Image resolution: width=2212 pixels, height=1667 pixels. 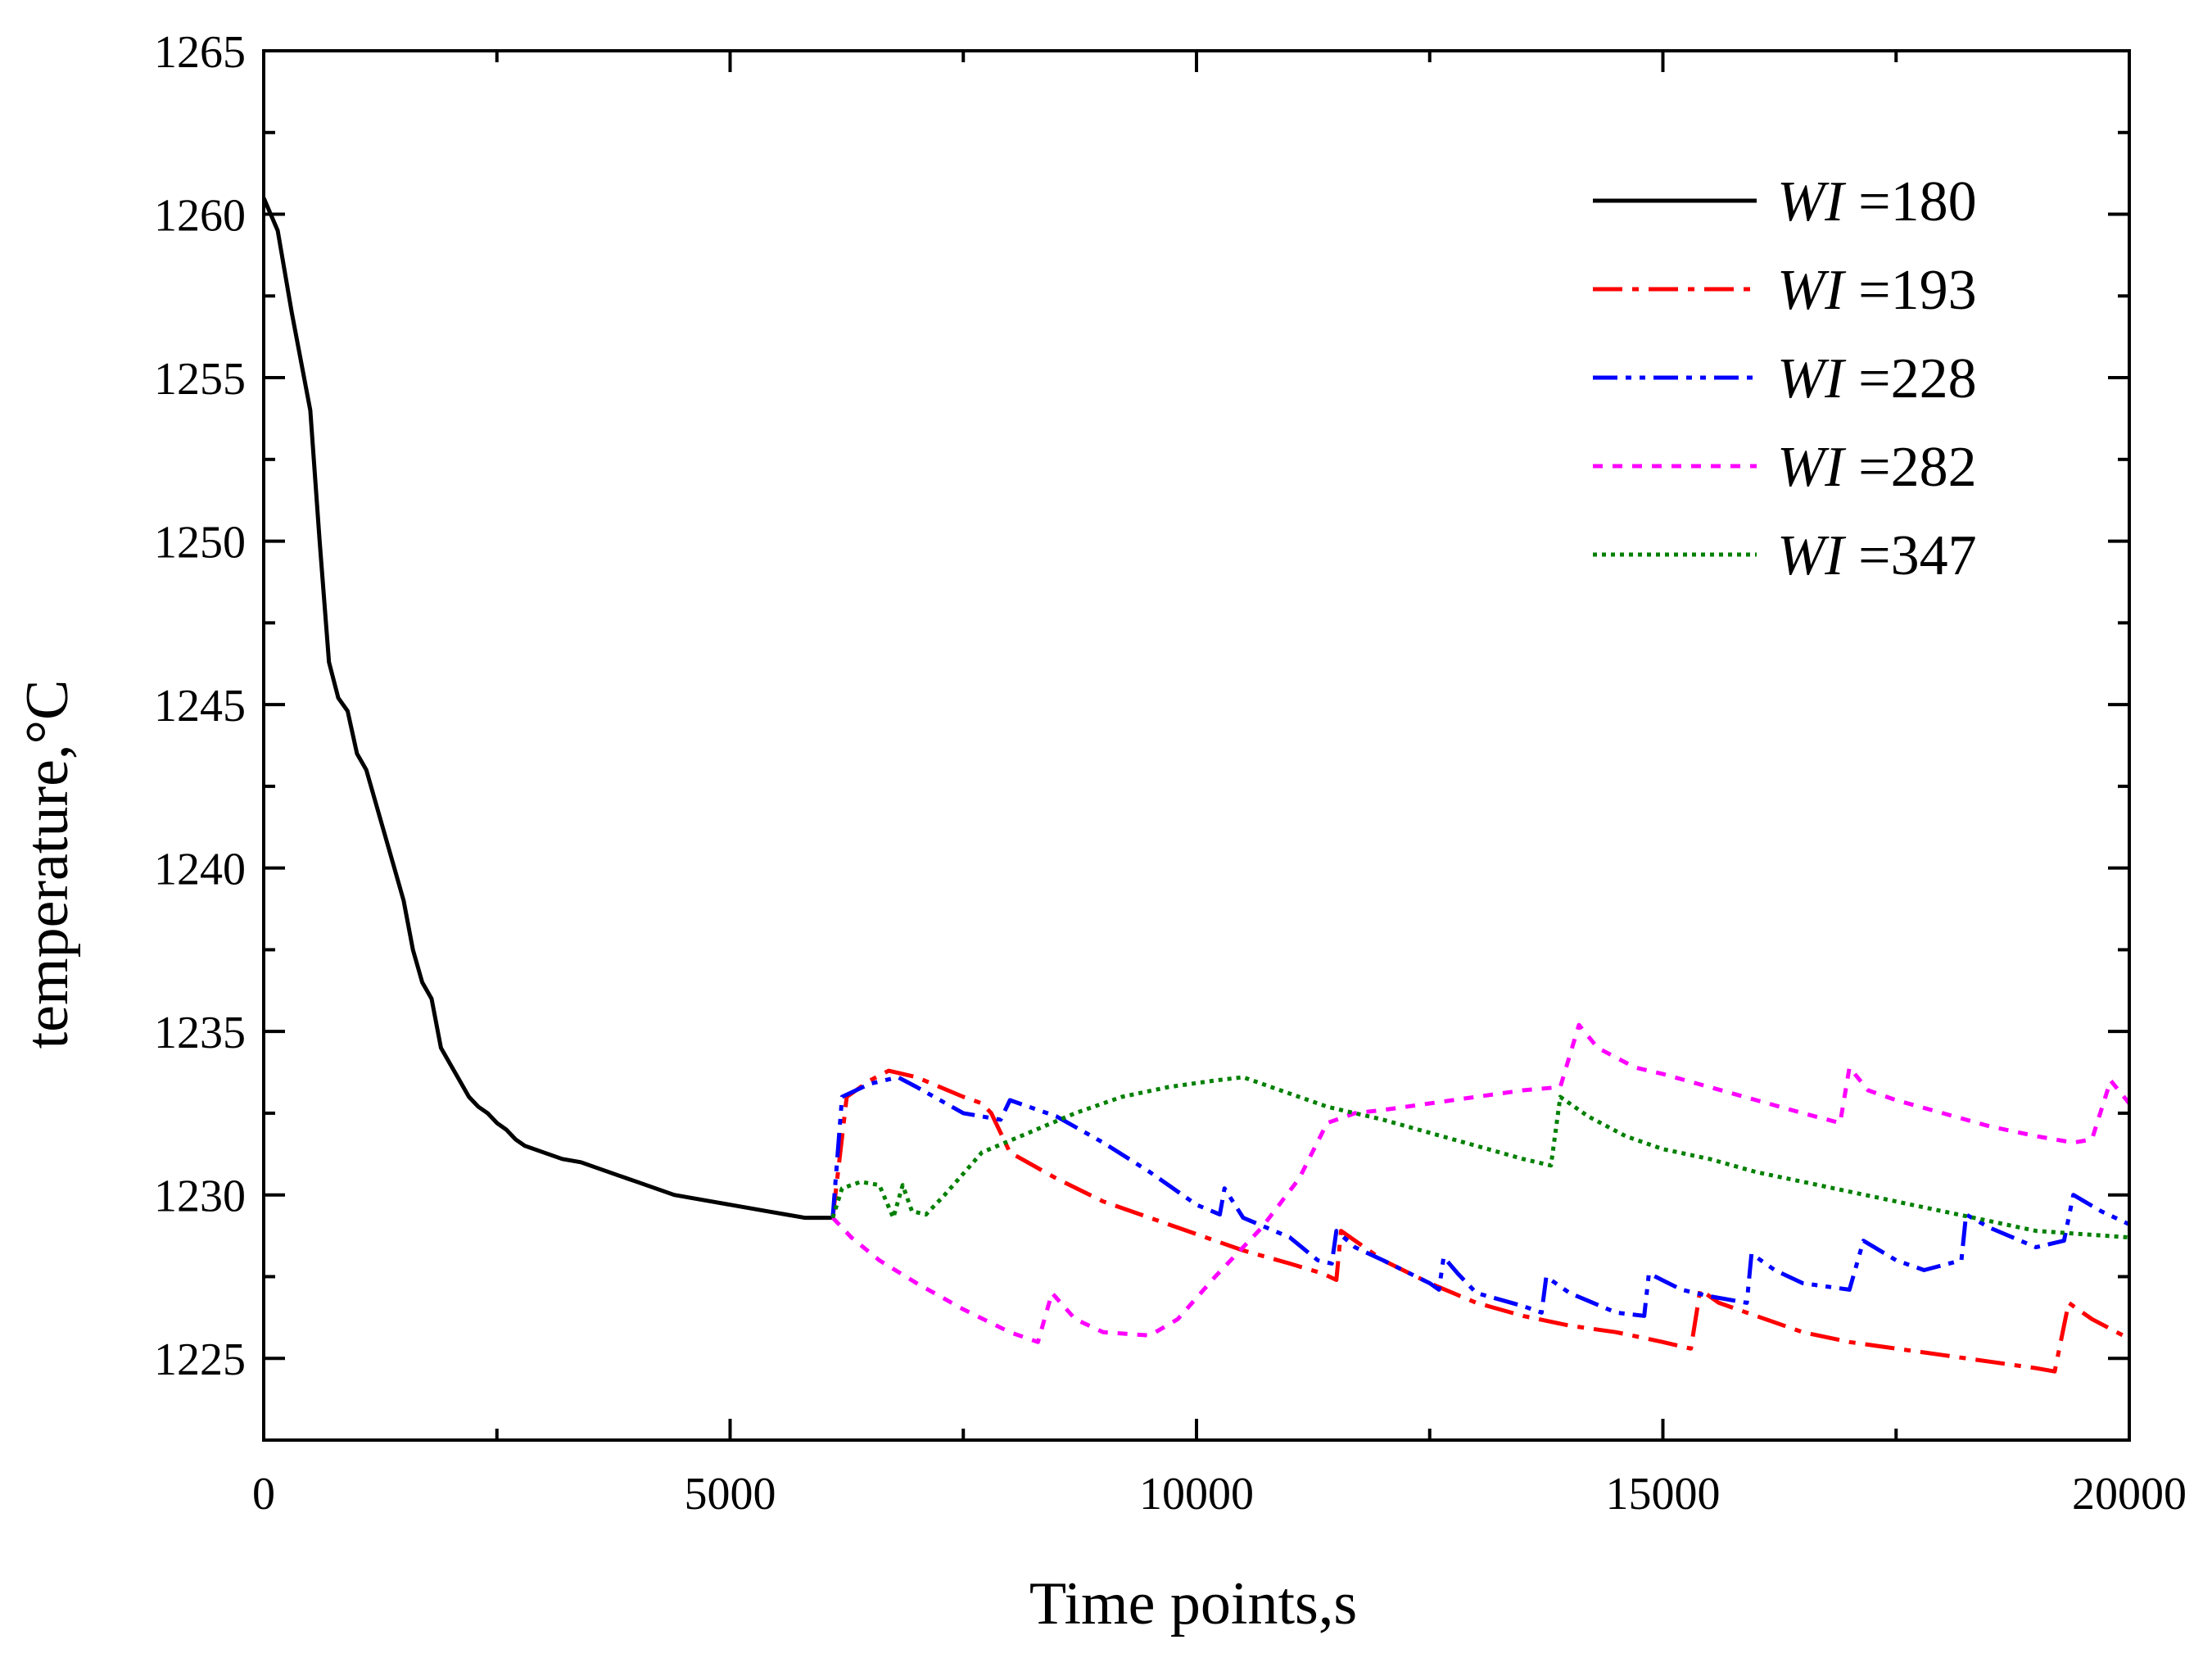 I want to click on x-tick-label: 10000, so click(x=1196, y=1494).